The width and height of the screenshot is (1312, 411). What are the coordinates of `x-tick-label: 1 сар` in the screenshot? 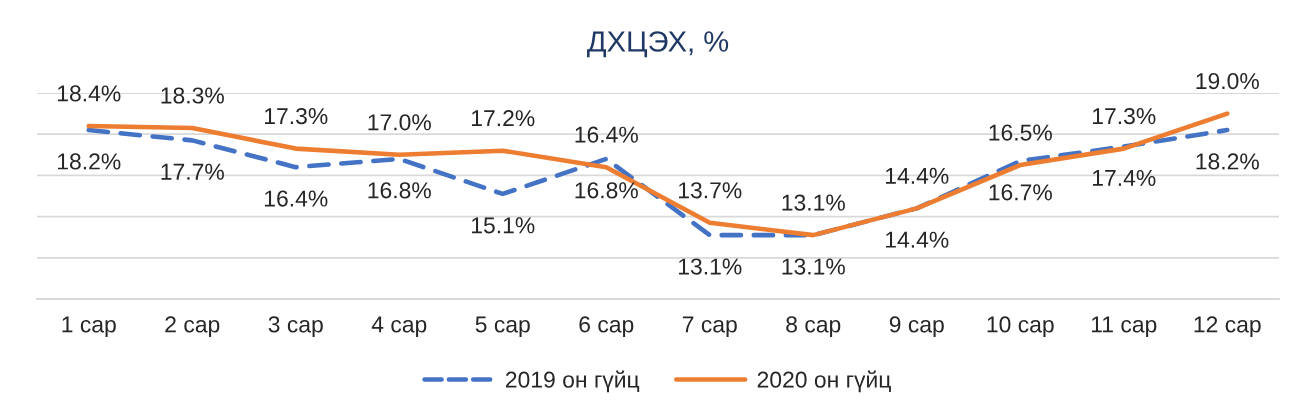 It's located at (89, 327).